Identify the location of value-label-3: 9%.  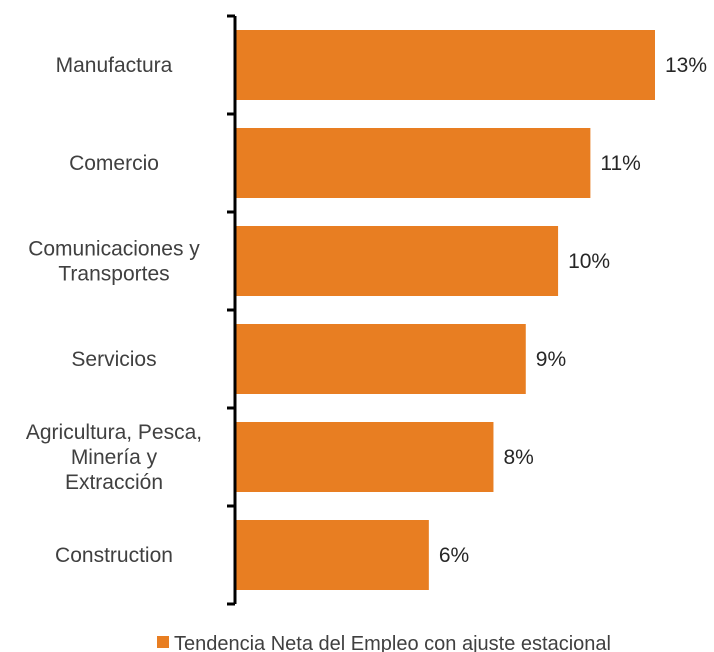
(551, 359).